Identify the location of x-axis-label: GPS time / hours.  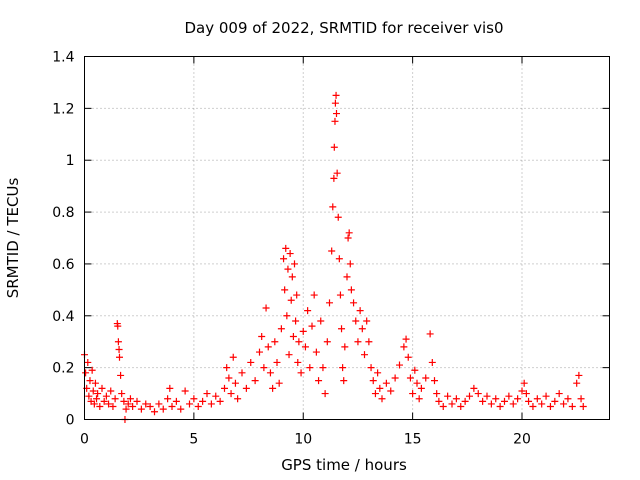
(344, 465).